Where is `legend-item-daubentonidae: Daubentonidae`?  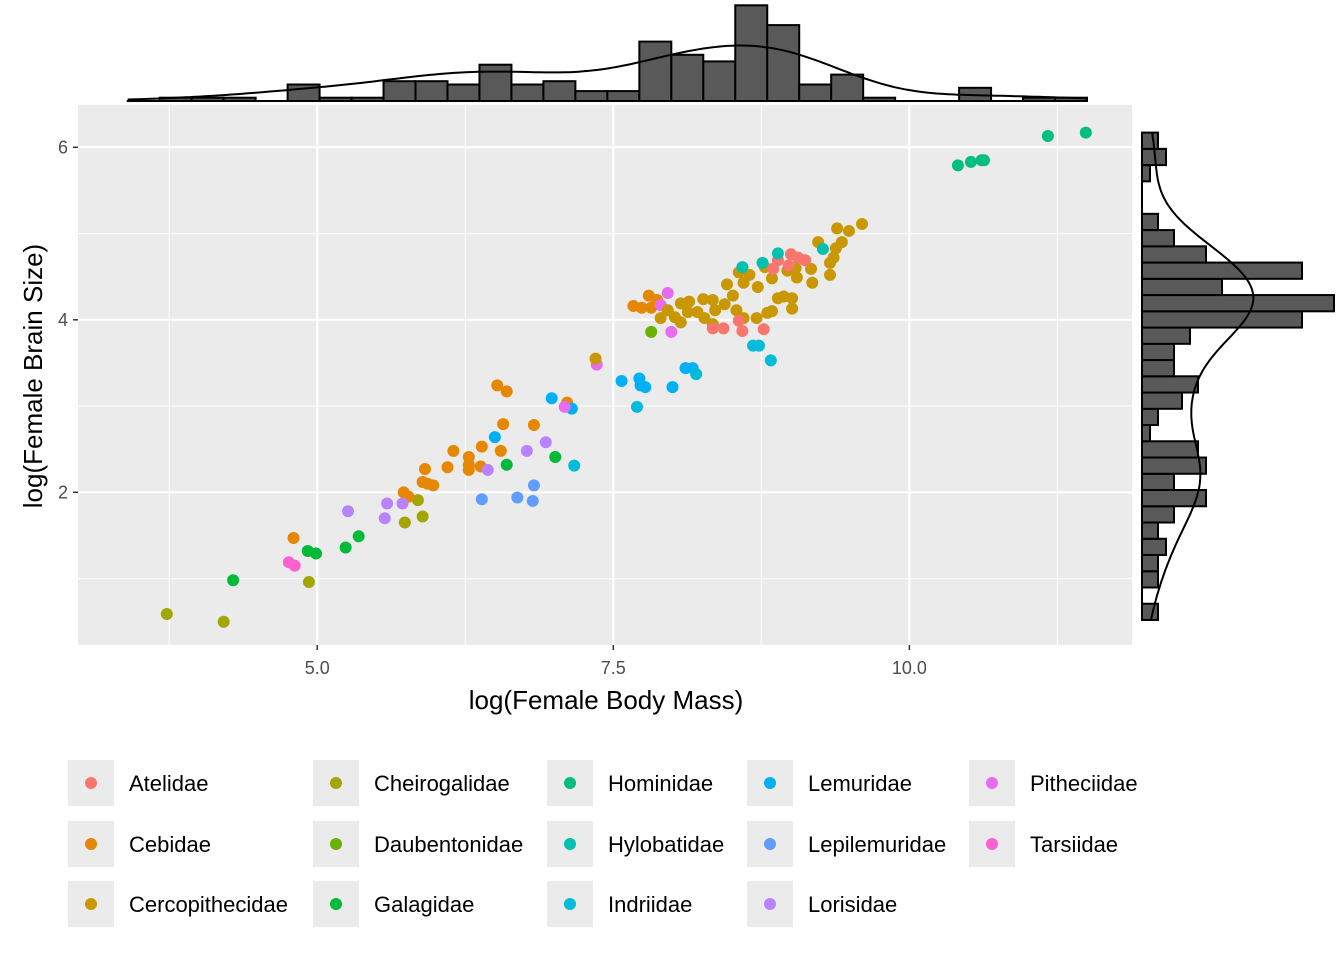 legend-item-daubentonidae: Daubentonidae is located at coordinates (418, 844).